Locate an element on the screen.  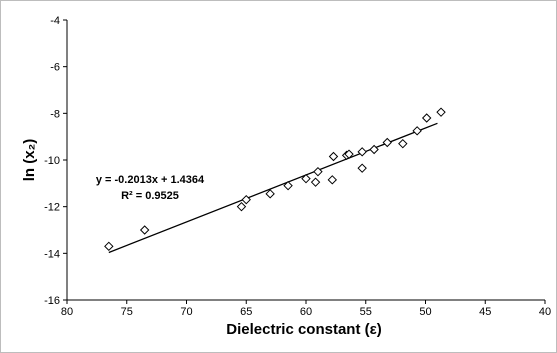
y-tick-label: -4 is located at coordinates (55, 21).